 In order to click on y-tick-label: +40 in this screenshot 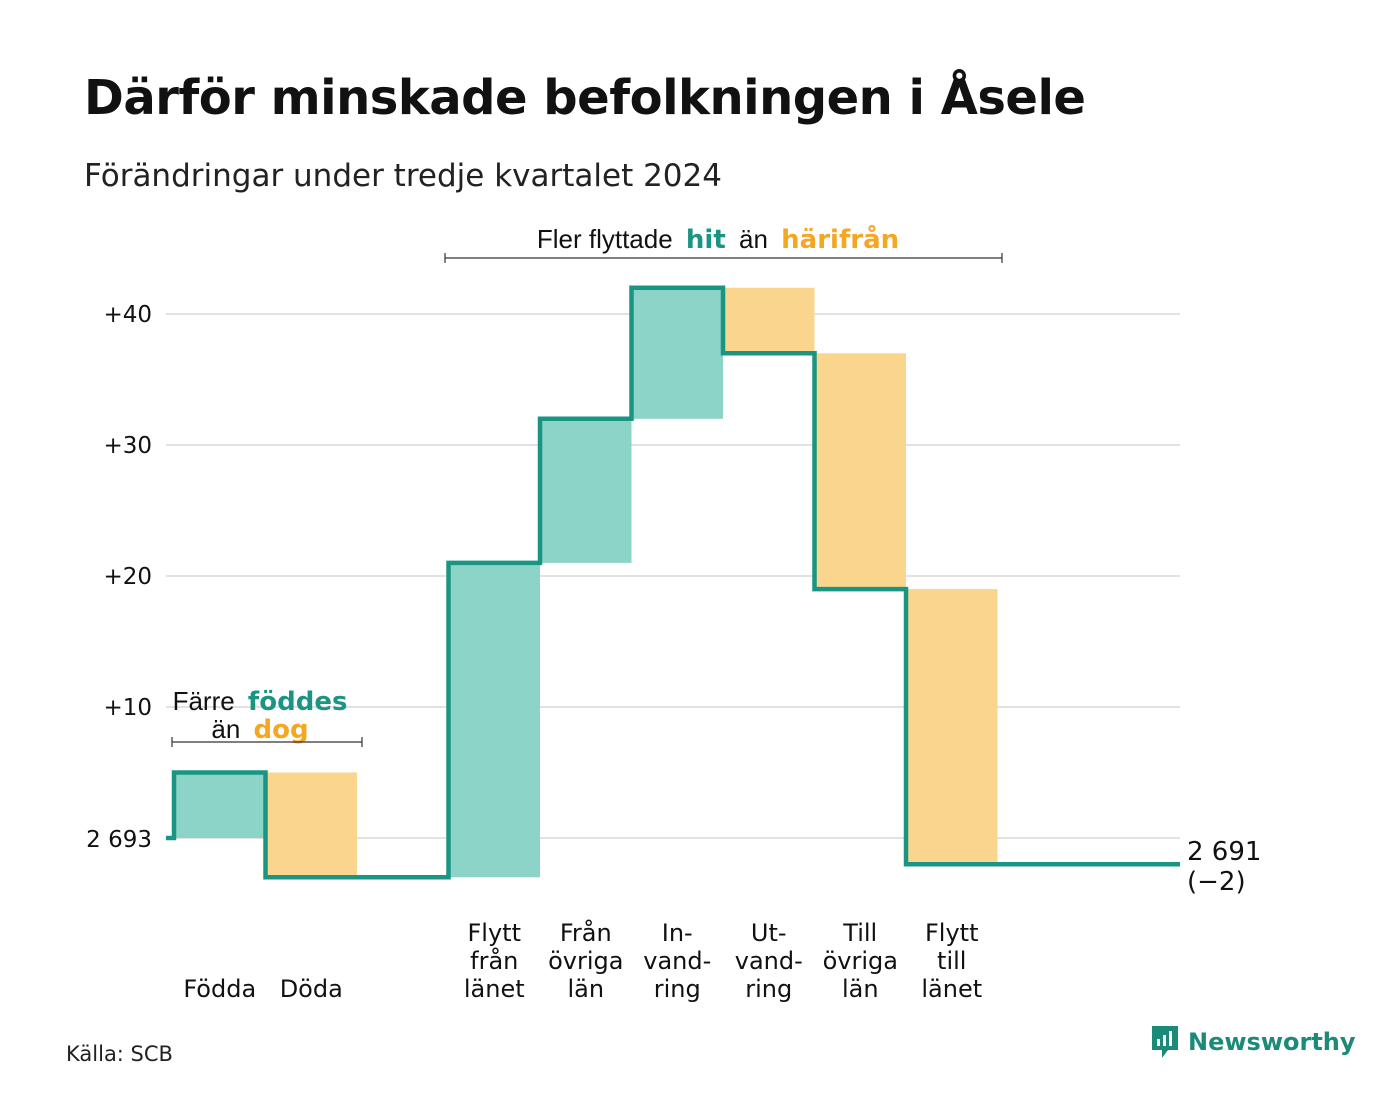, I will do `click(127, 315)`.